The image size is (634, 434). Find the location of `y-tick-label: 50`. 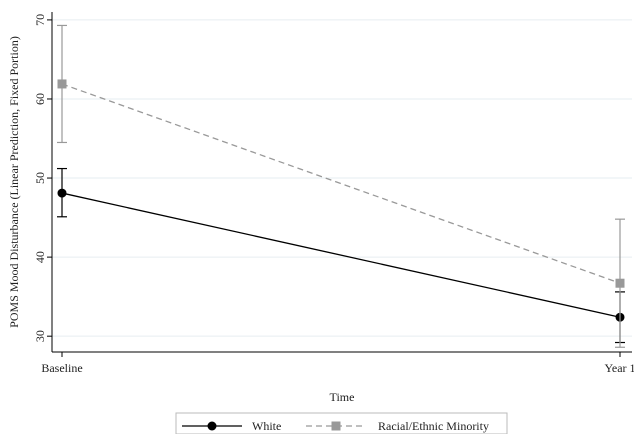

y-tick-label: 50 is located at coordinates (40, 178).